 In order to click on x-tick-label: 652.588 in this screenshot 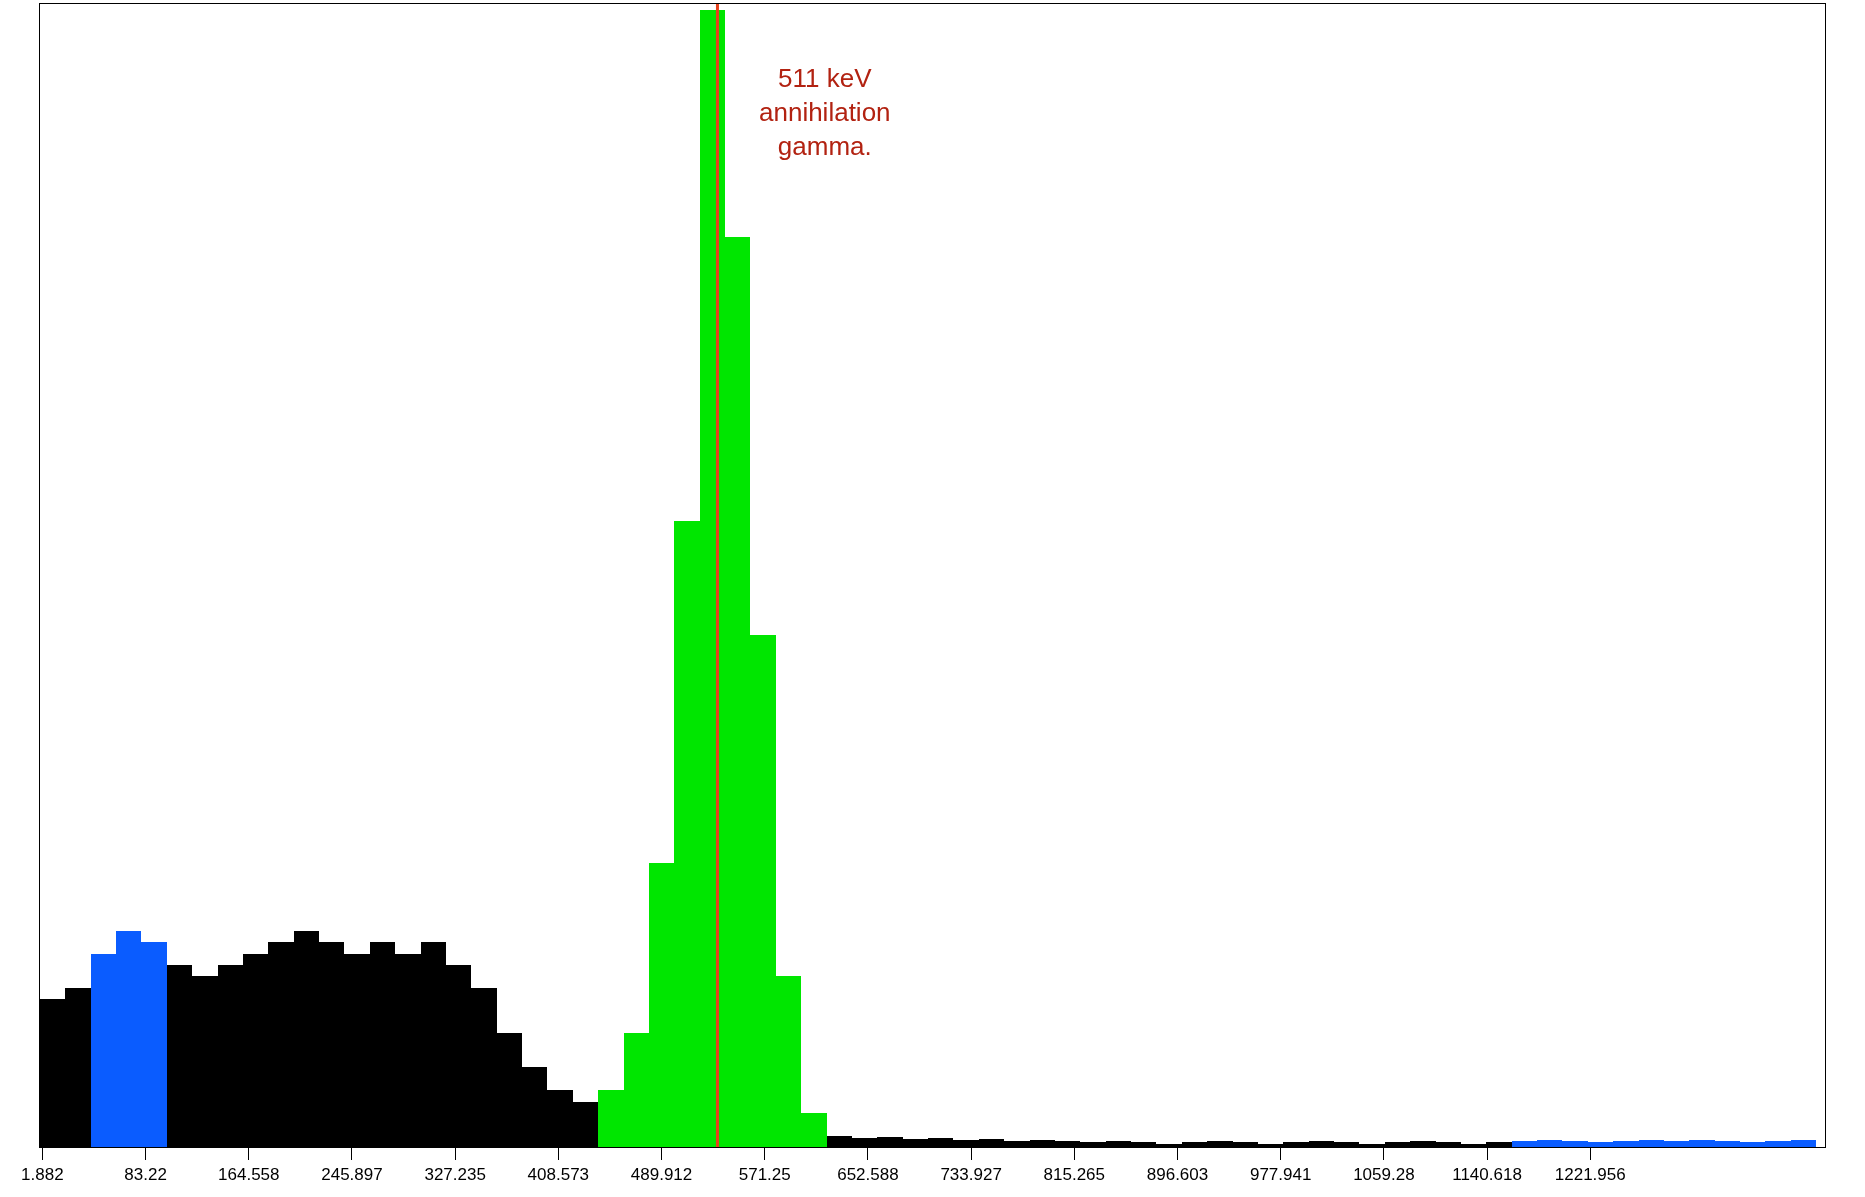, I will do `click(868, 1175)`.